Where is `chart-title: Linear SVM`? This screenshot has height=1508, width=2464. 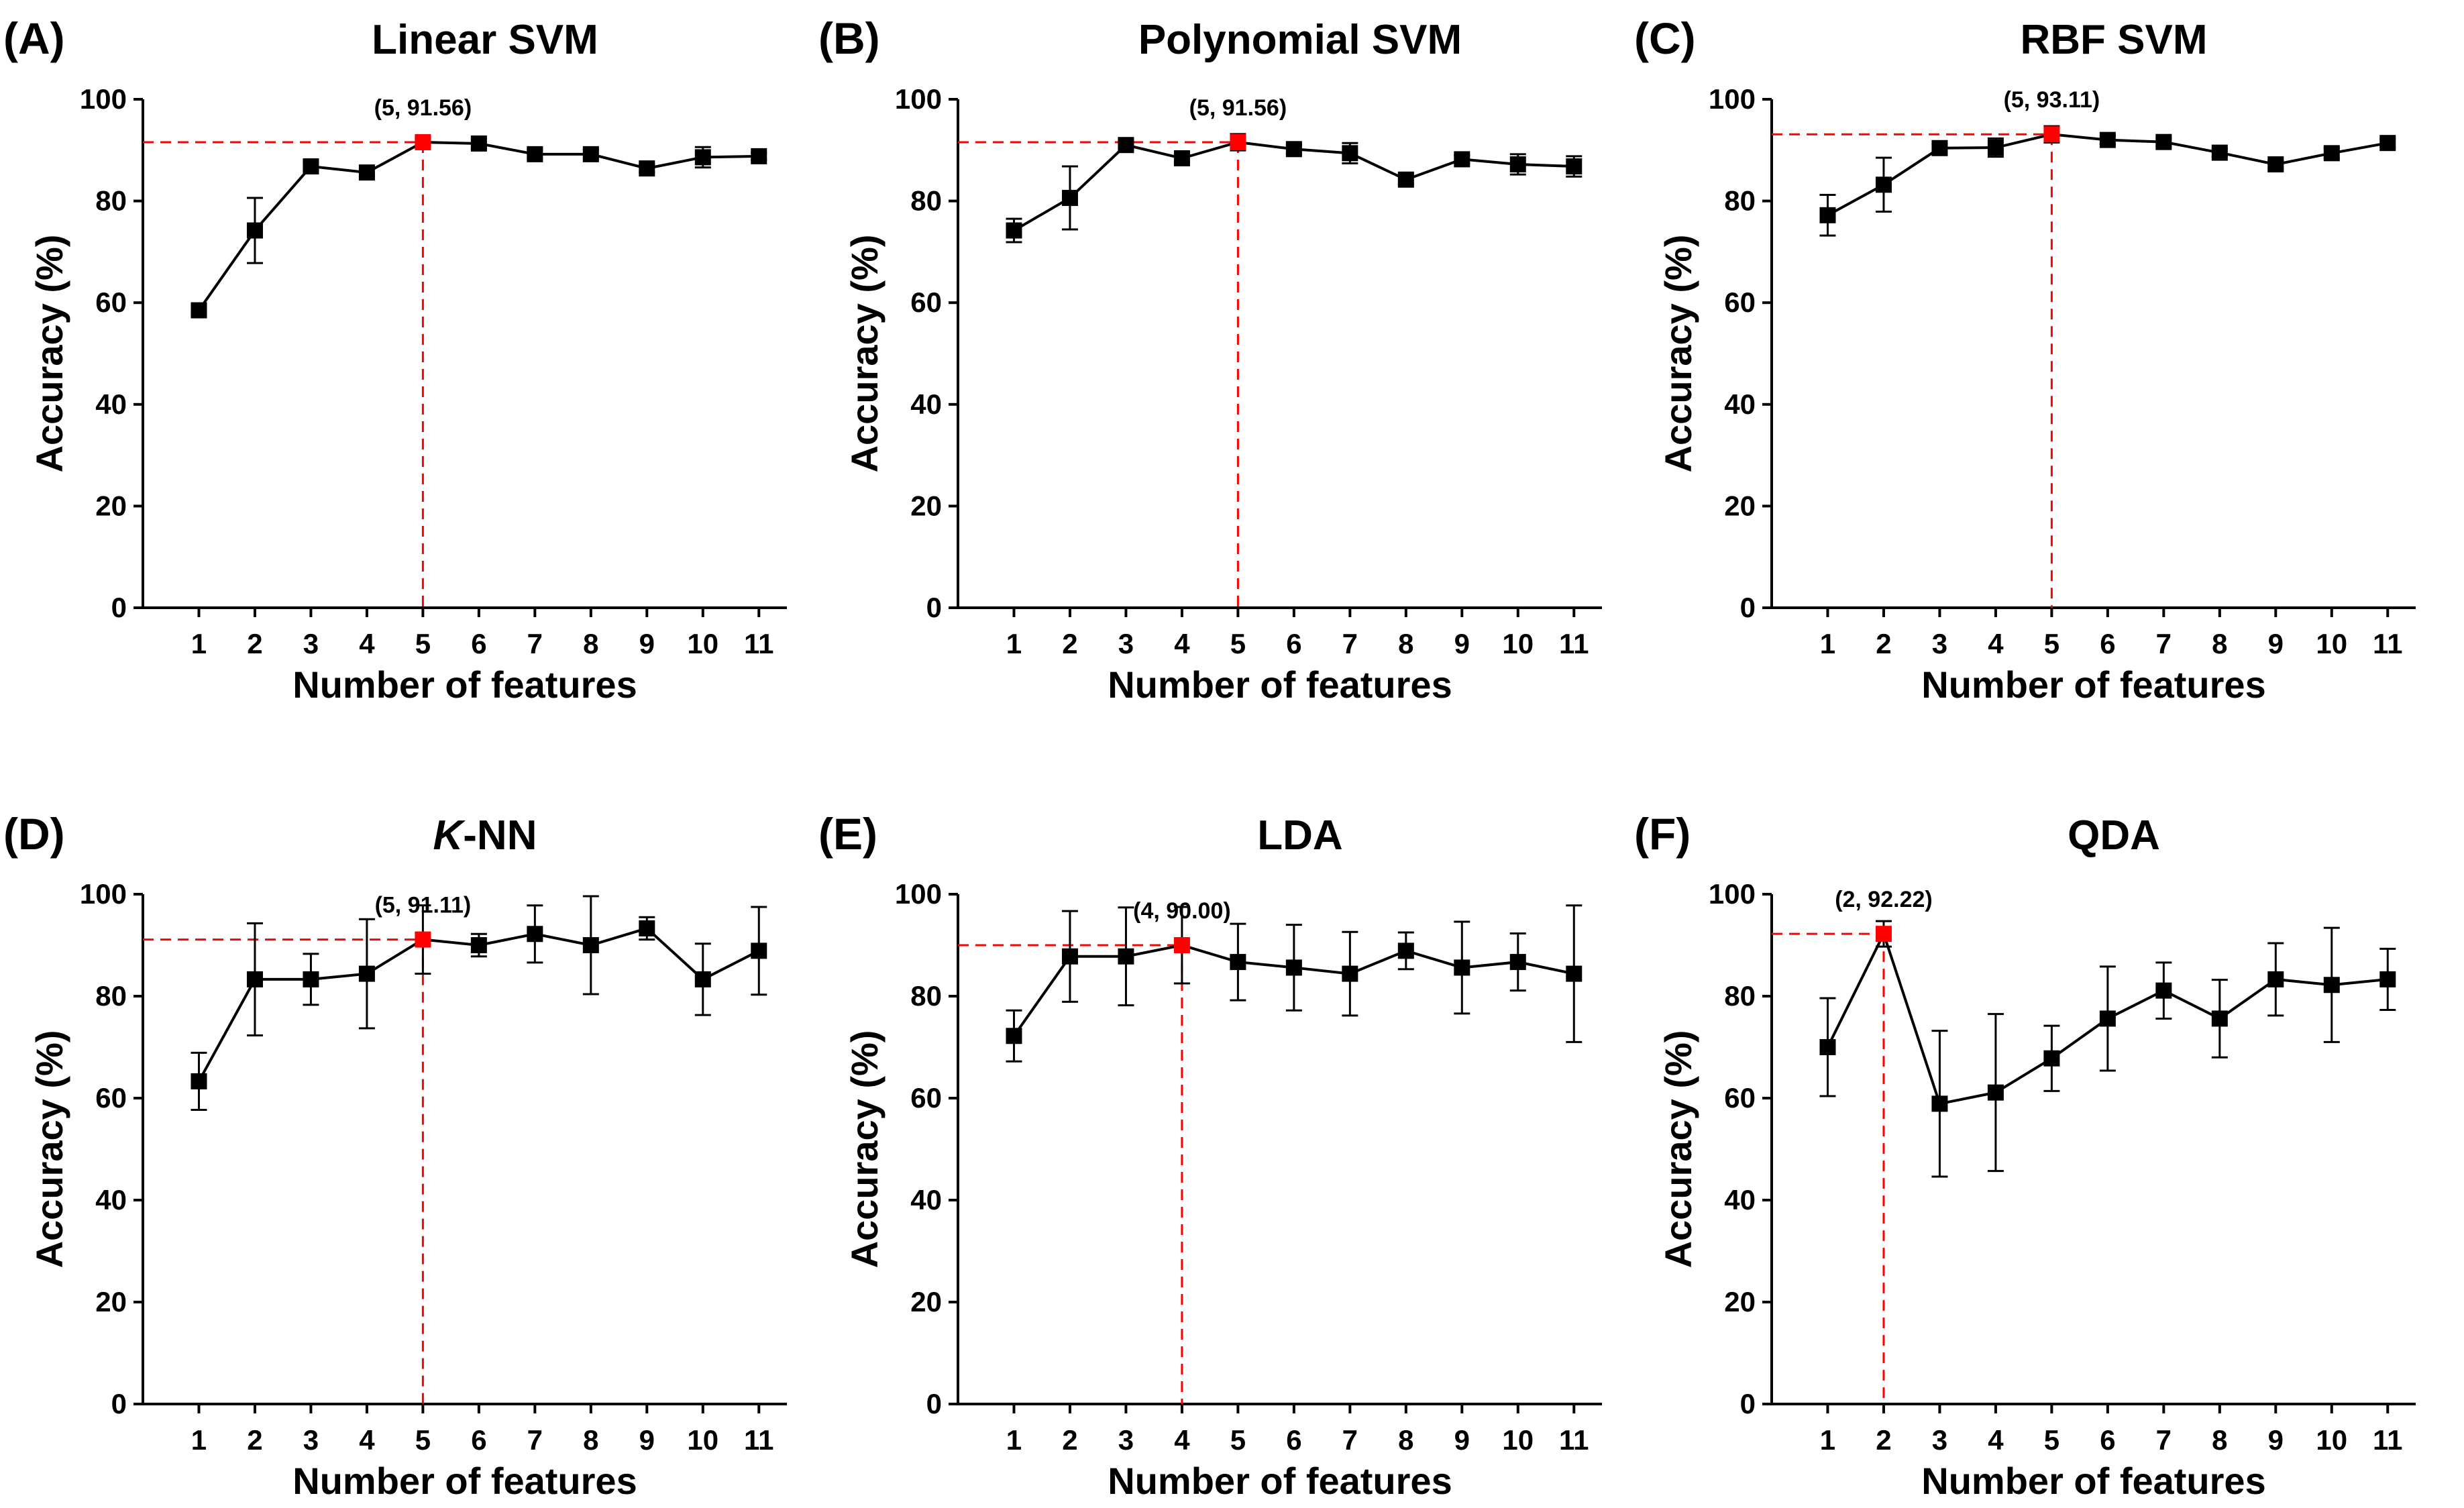
chart-title: Linear SVM is located at coordinates (485, 40).